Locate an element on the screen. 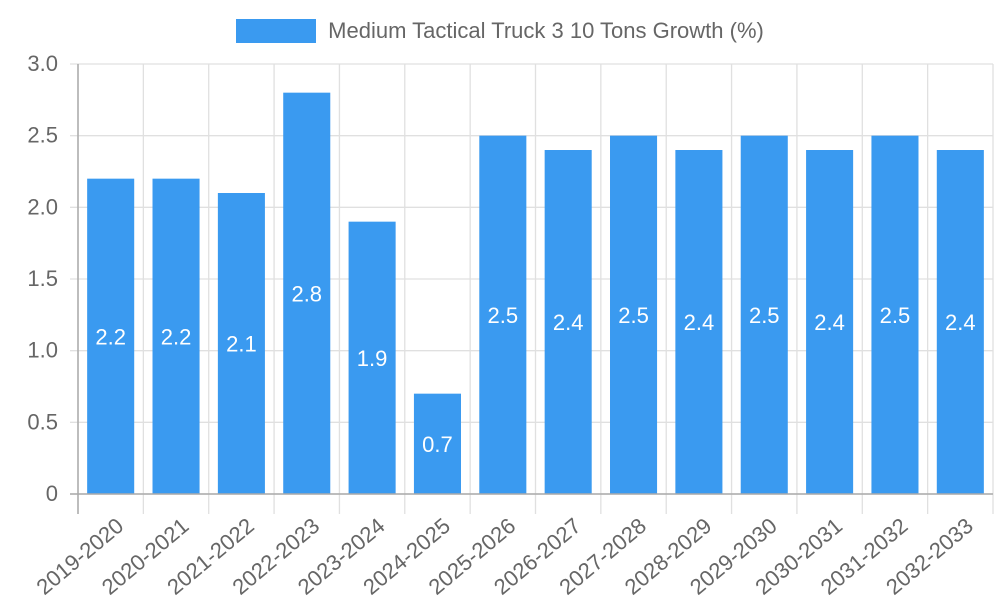 This screenshot has width=1000, height=600. y-tick-label: 1.0 is located at coordinates (42, 350).